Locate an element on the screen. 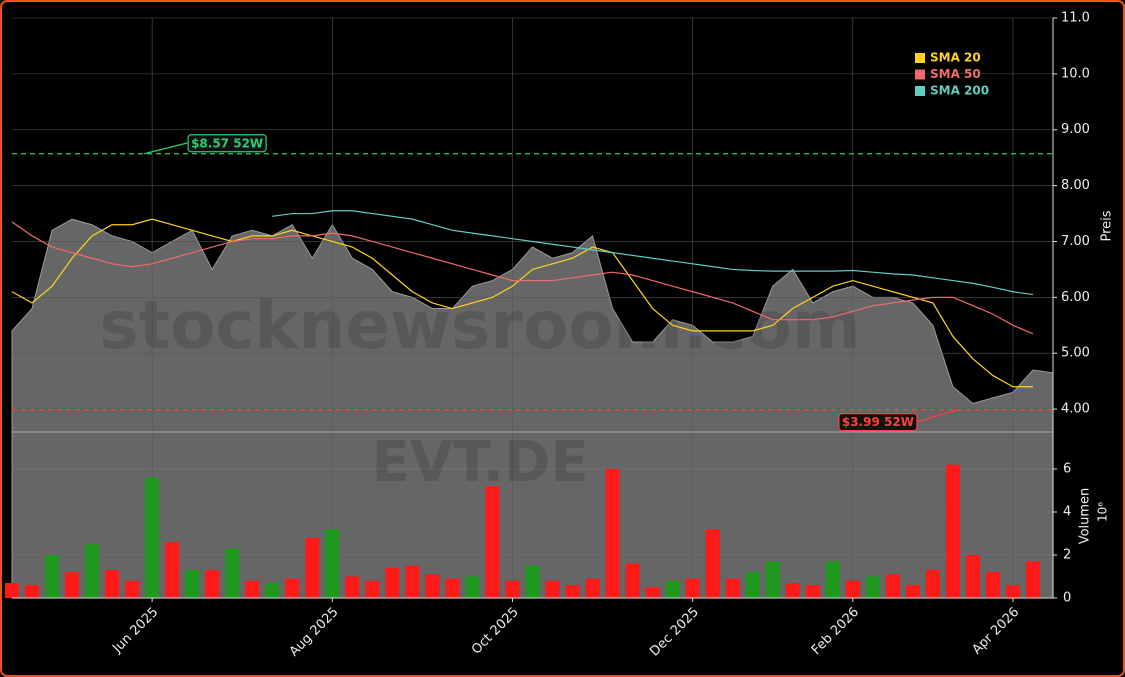 The image size is (1125, 677). y-tick-label: 10.0 is located at coordinates (1075, 73).